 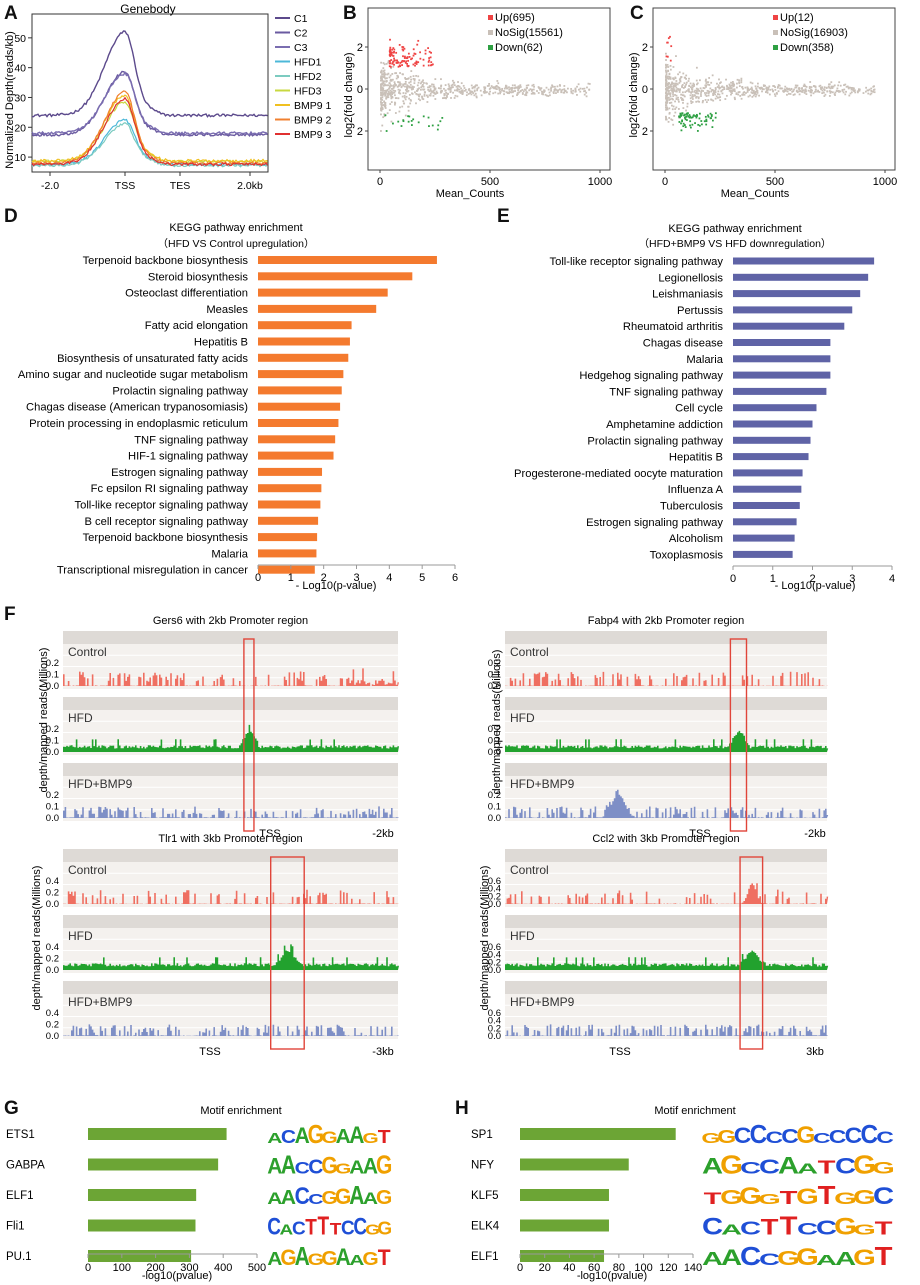 I want to click on motif-name: SP1, so click(x=482, y=1135).